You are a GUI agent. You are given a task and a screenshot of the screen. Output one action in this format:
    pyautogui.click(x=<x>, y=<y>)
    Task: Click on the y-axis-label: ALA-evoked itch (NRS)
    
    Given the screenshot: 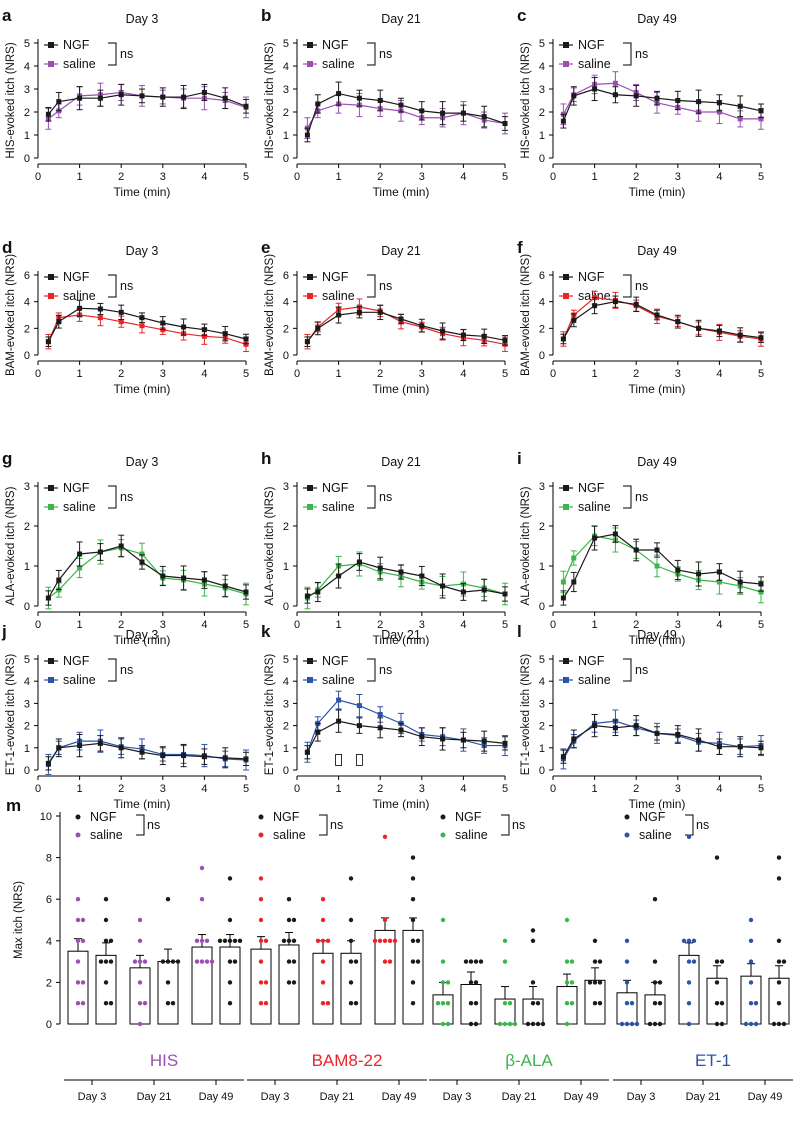 What is the action you would take?
    pyautogui.click(x=270, y=545)
    